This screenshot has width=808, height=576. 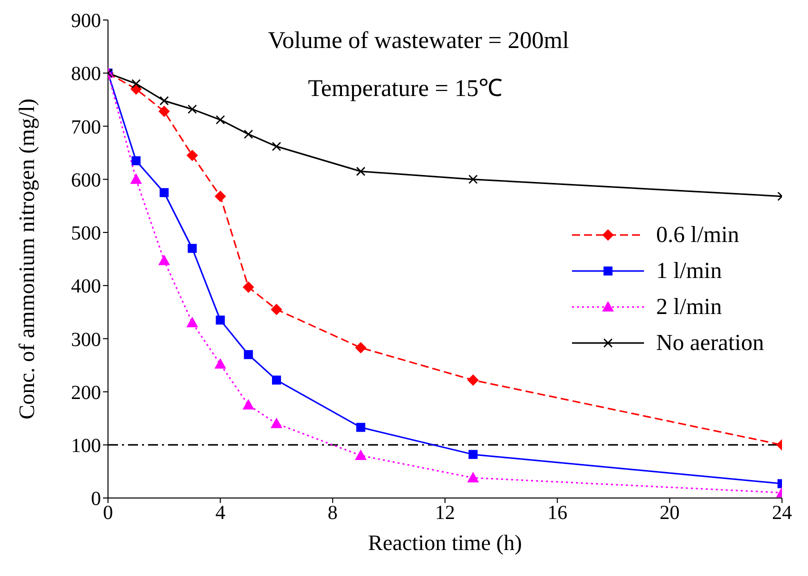 I want to click on legend-label: No aeration, so click(x=710, y=343).